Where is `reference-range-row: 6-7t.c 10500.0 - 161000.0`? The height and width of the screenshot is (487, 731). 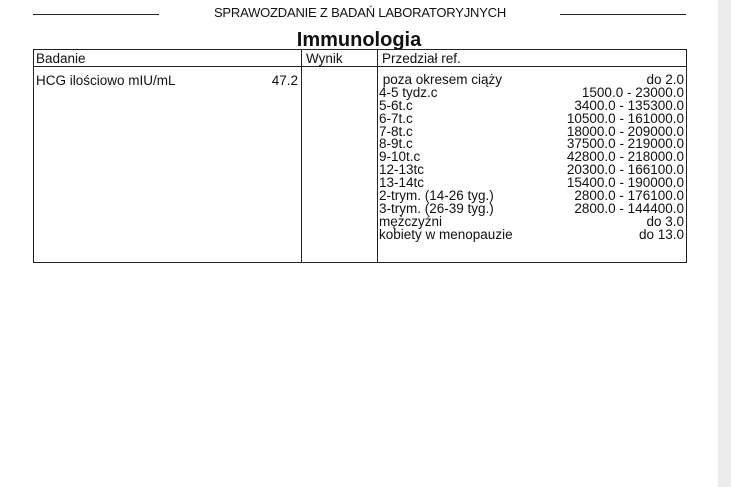 reference-range-row: 6-7t.c 10500.0 - 161000.0 is located at coordinates (531, 118).